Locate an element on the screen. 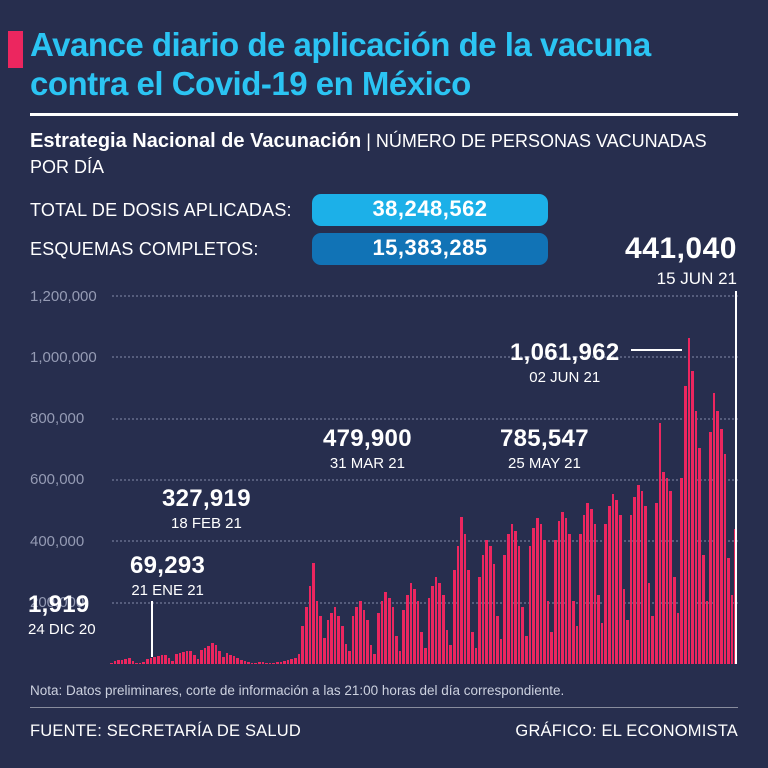  graphic-credit: GRÁFICO: EL ECONOMISTA is located at coordinates (626, 731).